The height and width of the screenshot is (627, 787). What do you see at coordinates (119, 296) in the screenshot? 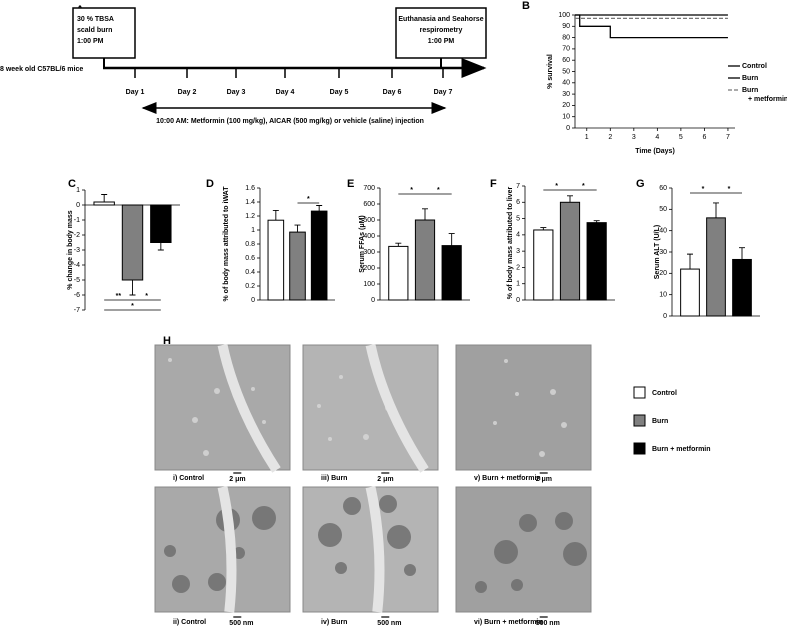
I see `significance-label: **` at bounding box center [119, 296].